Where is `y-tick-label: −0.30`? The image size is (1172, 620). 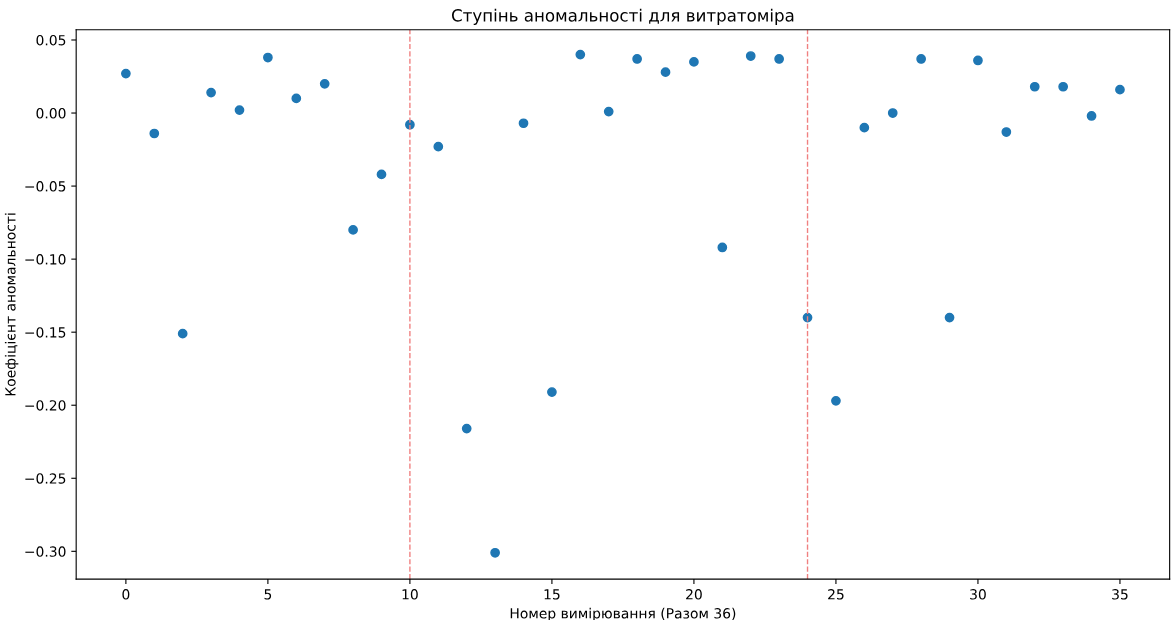
y-tick-label: −0.30 is located at coordinates (45, 551).